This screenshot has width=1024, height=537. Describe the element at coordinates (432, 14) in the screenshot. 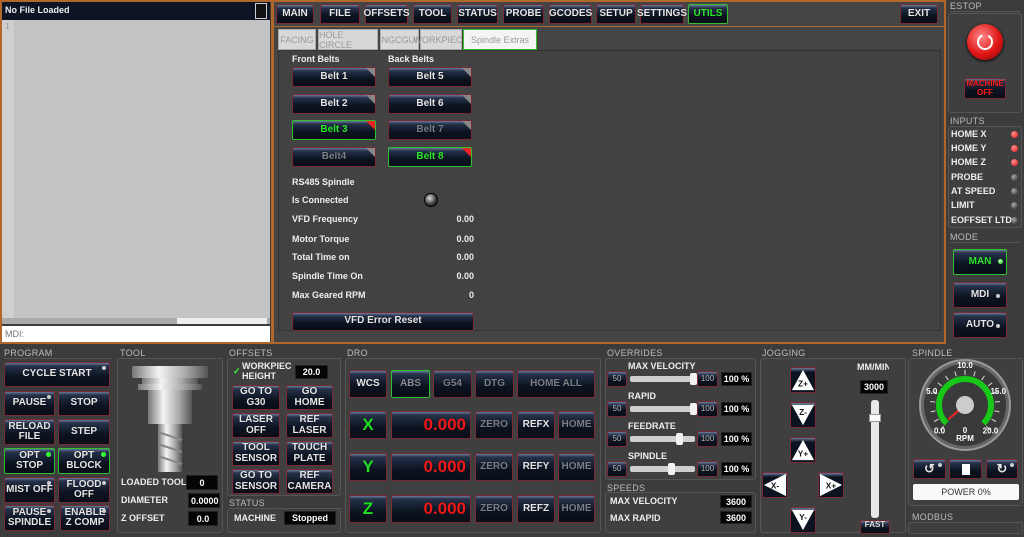

I see `nav-tool: TOOL` at that location.